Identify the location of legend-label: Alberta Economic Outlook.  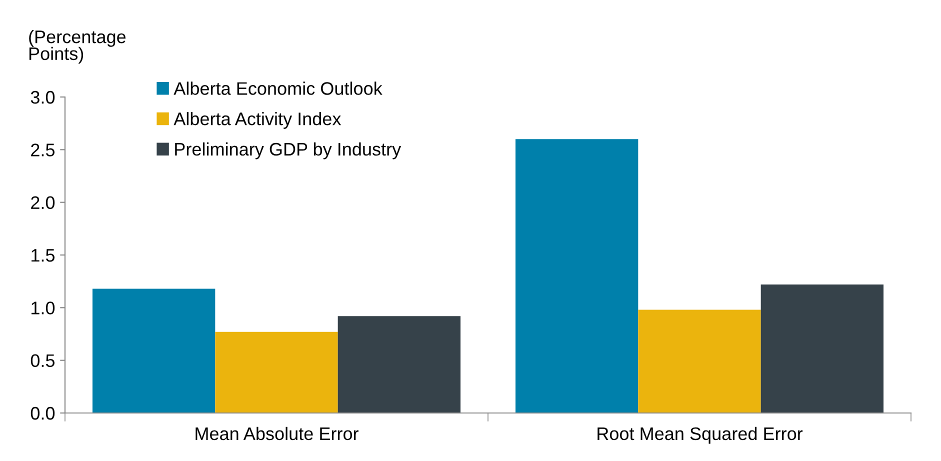
(278, 88).